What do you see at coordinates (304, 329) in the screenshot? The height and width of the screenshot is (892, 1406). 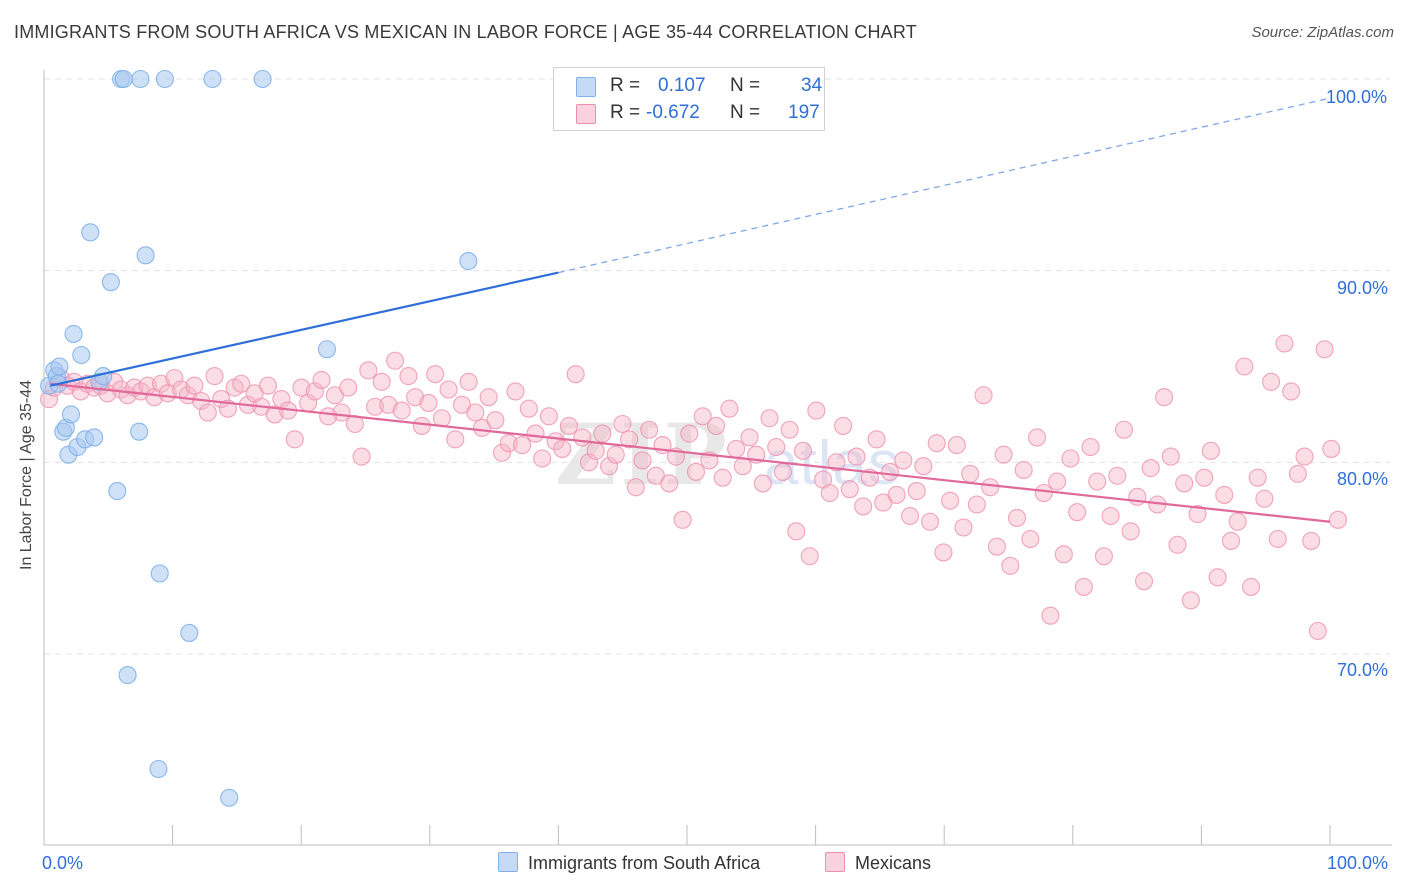 I see `south-africa-trend-line` at bounding box center [304, 329].